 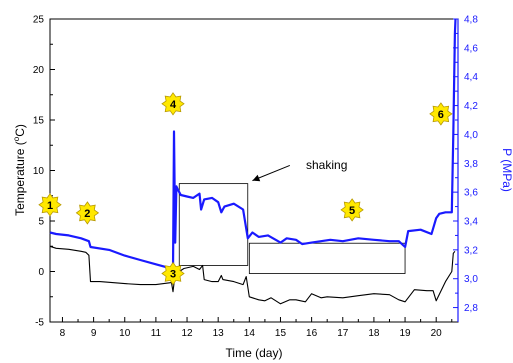 I want to click on y-right-tick-label: 3,0, so click(x=471, y=279).